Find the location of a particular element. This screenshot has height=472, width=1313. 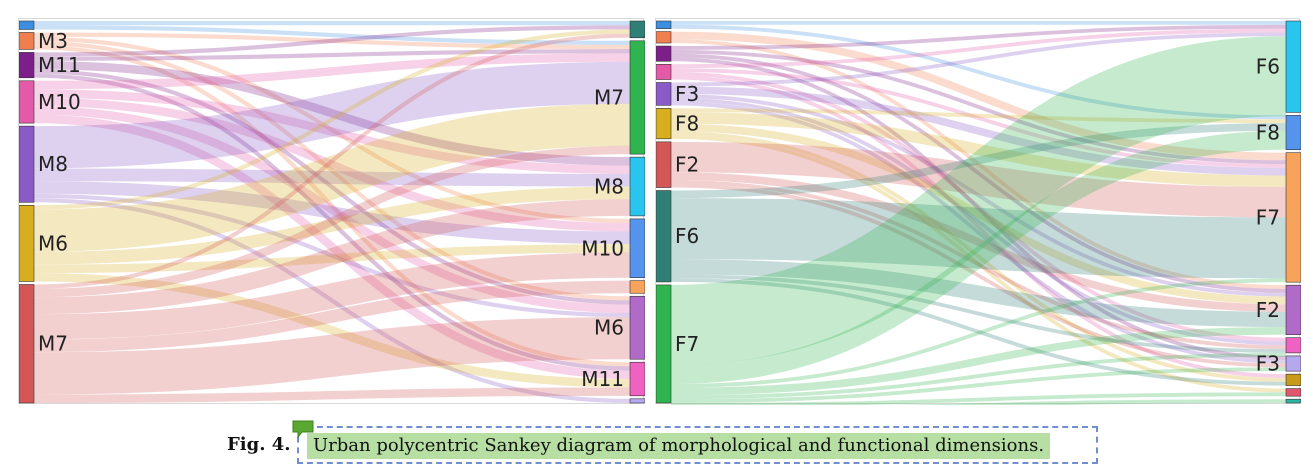

comment-icon is located at coordinates (303, 429).